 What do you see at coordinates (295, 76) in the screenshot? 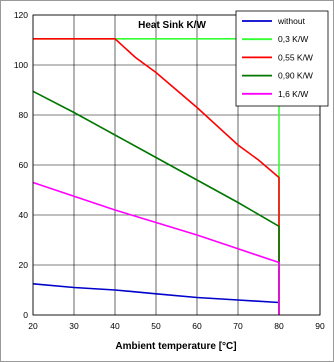
I see `legend-label: 0,90 K/W` at bounding box center [295, 76].